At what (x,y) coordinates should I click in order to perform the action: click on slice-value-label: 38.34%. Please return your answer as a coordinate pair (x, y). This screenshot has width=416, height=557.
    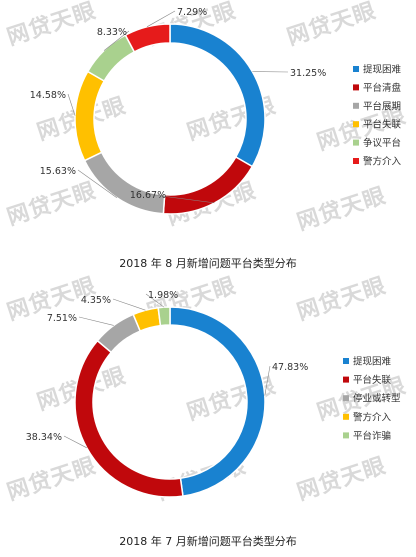
    Looking at the image, I should click on (44, 437).